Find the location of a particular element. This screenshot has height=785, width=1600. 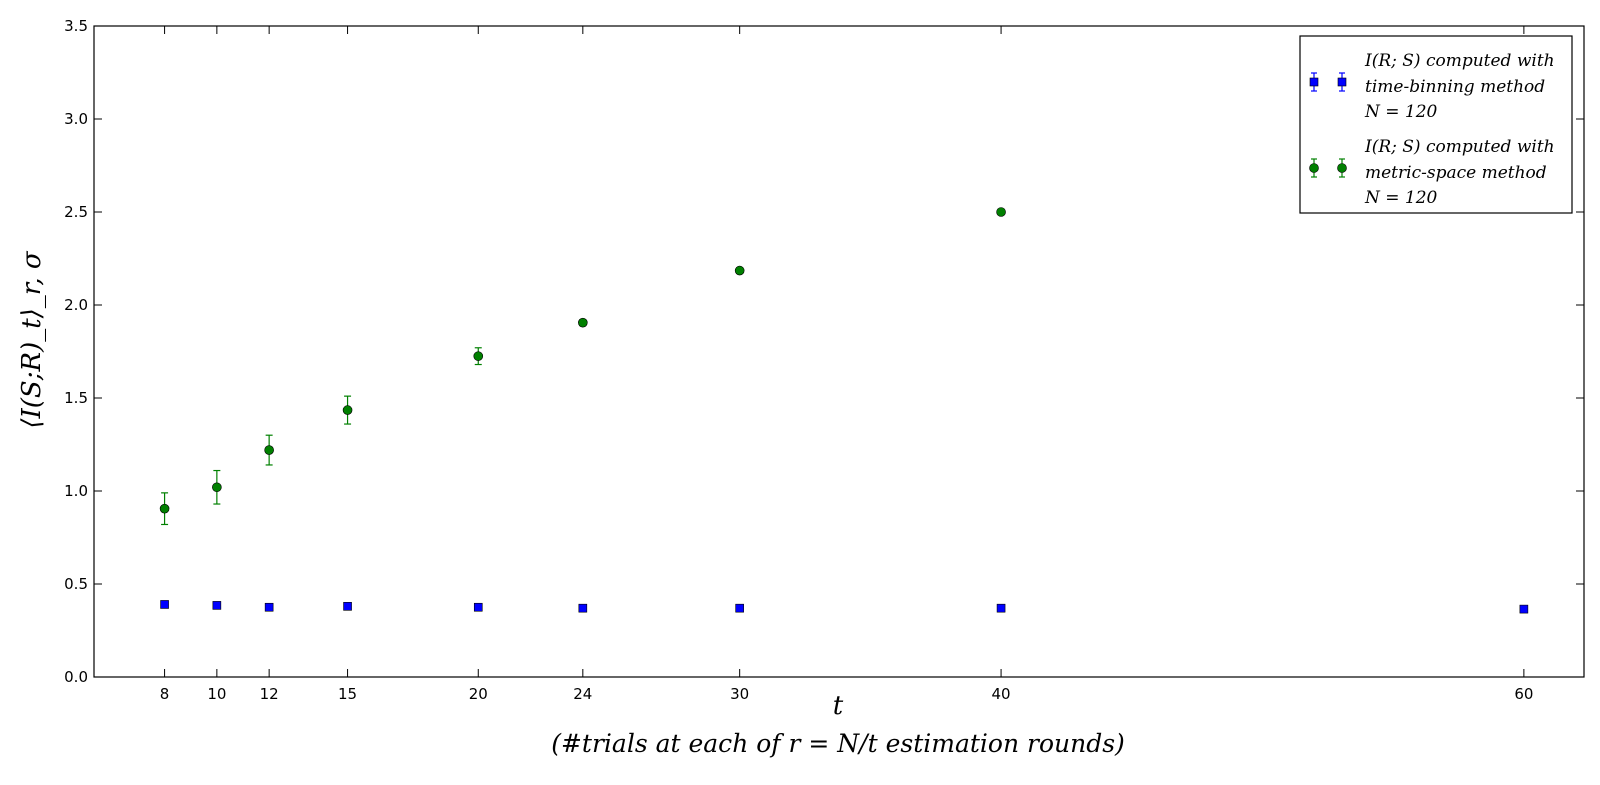

y-tick-label: 3.5 is located at coordinates (76, 26).